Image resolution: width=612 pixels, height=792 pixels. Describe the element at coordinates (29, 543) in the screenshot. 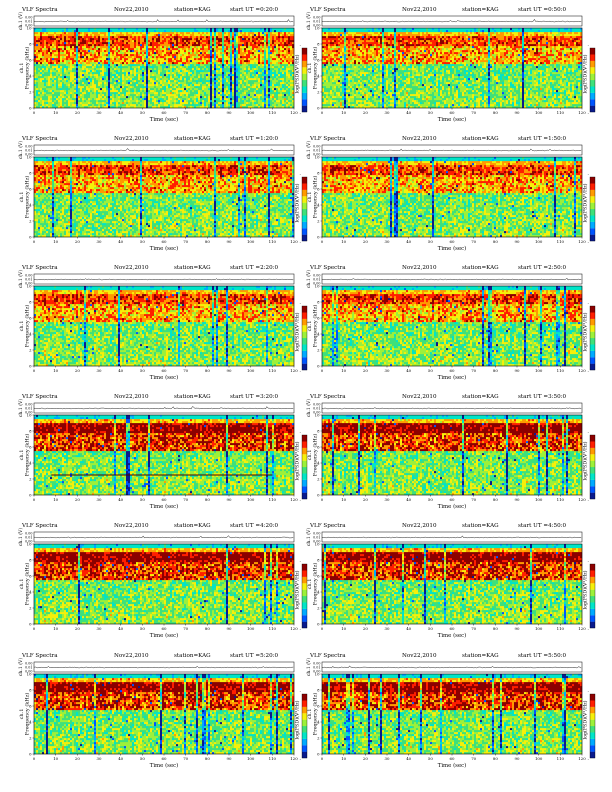

I see `freq-tick-label: 10` at that location.